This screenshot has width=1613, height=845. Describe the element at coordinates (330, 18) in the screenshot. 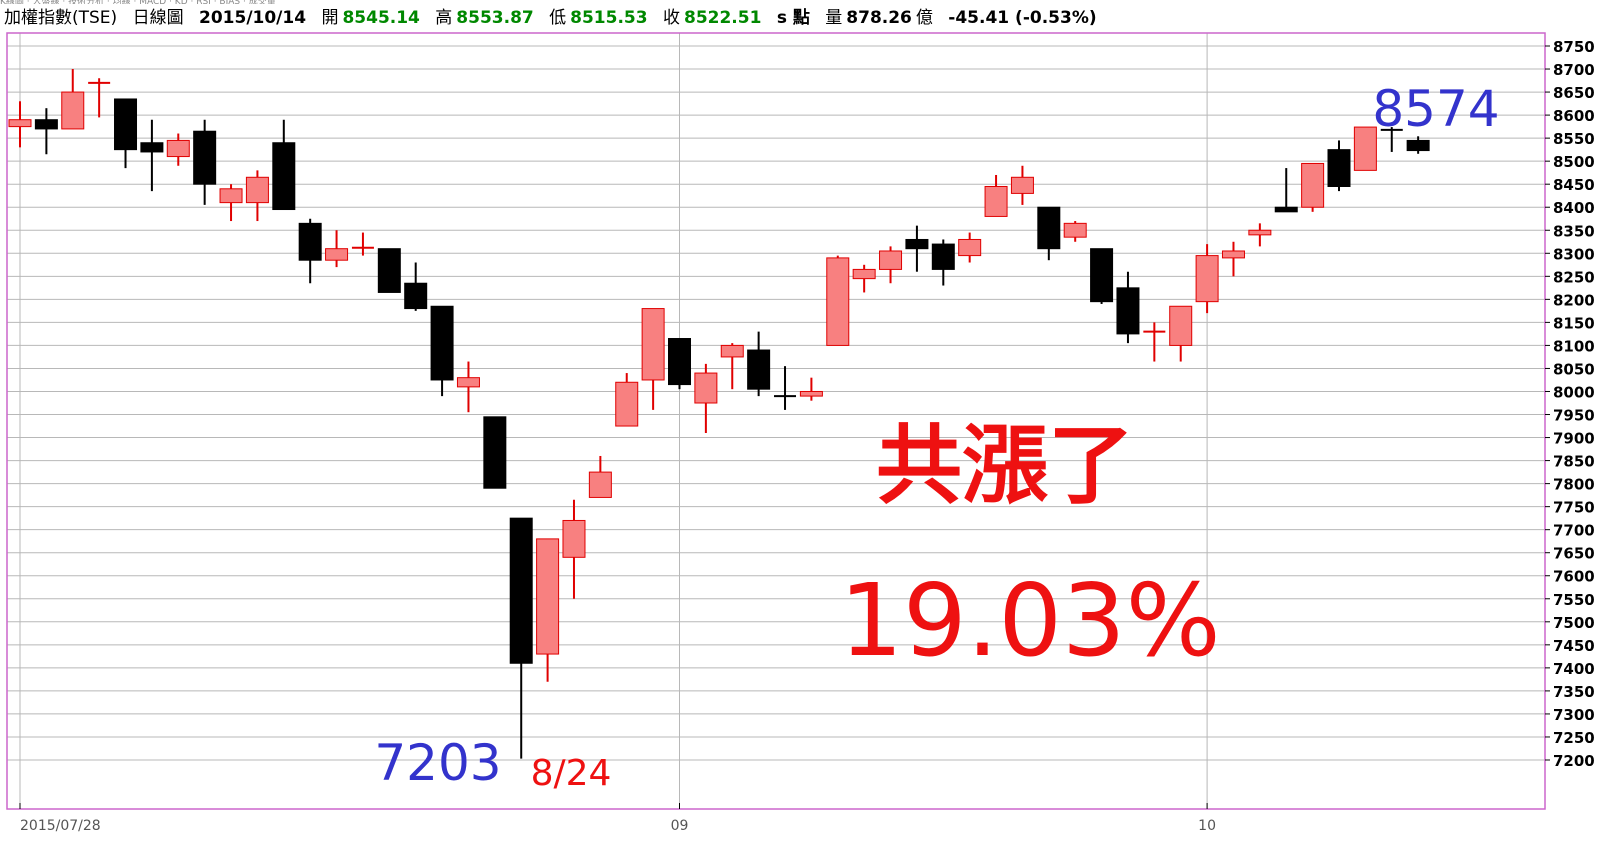

I see `open-label: 開` at that location.